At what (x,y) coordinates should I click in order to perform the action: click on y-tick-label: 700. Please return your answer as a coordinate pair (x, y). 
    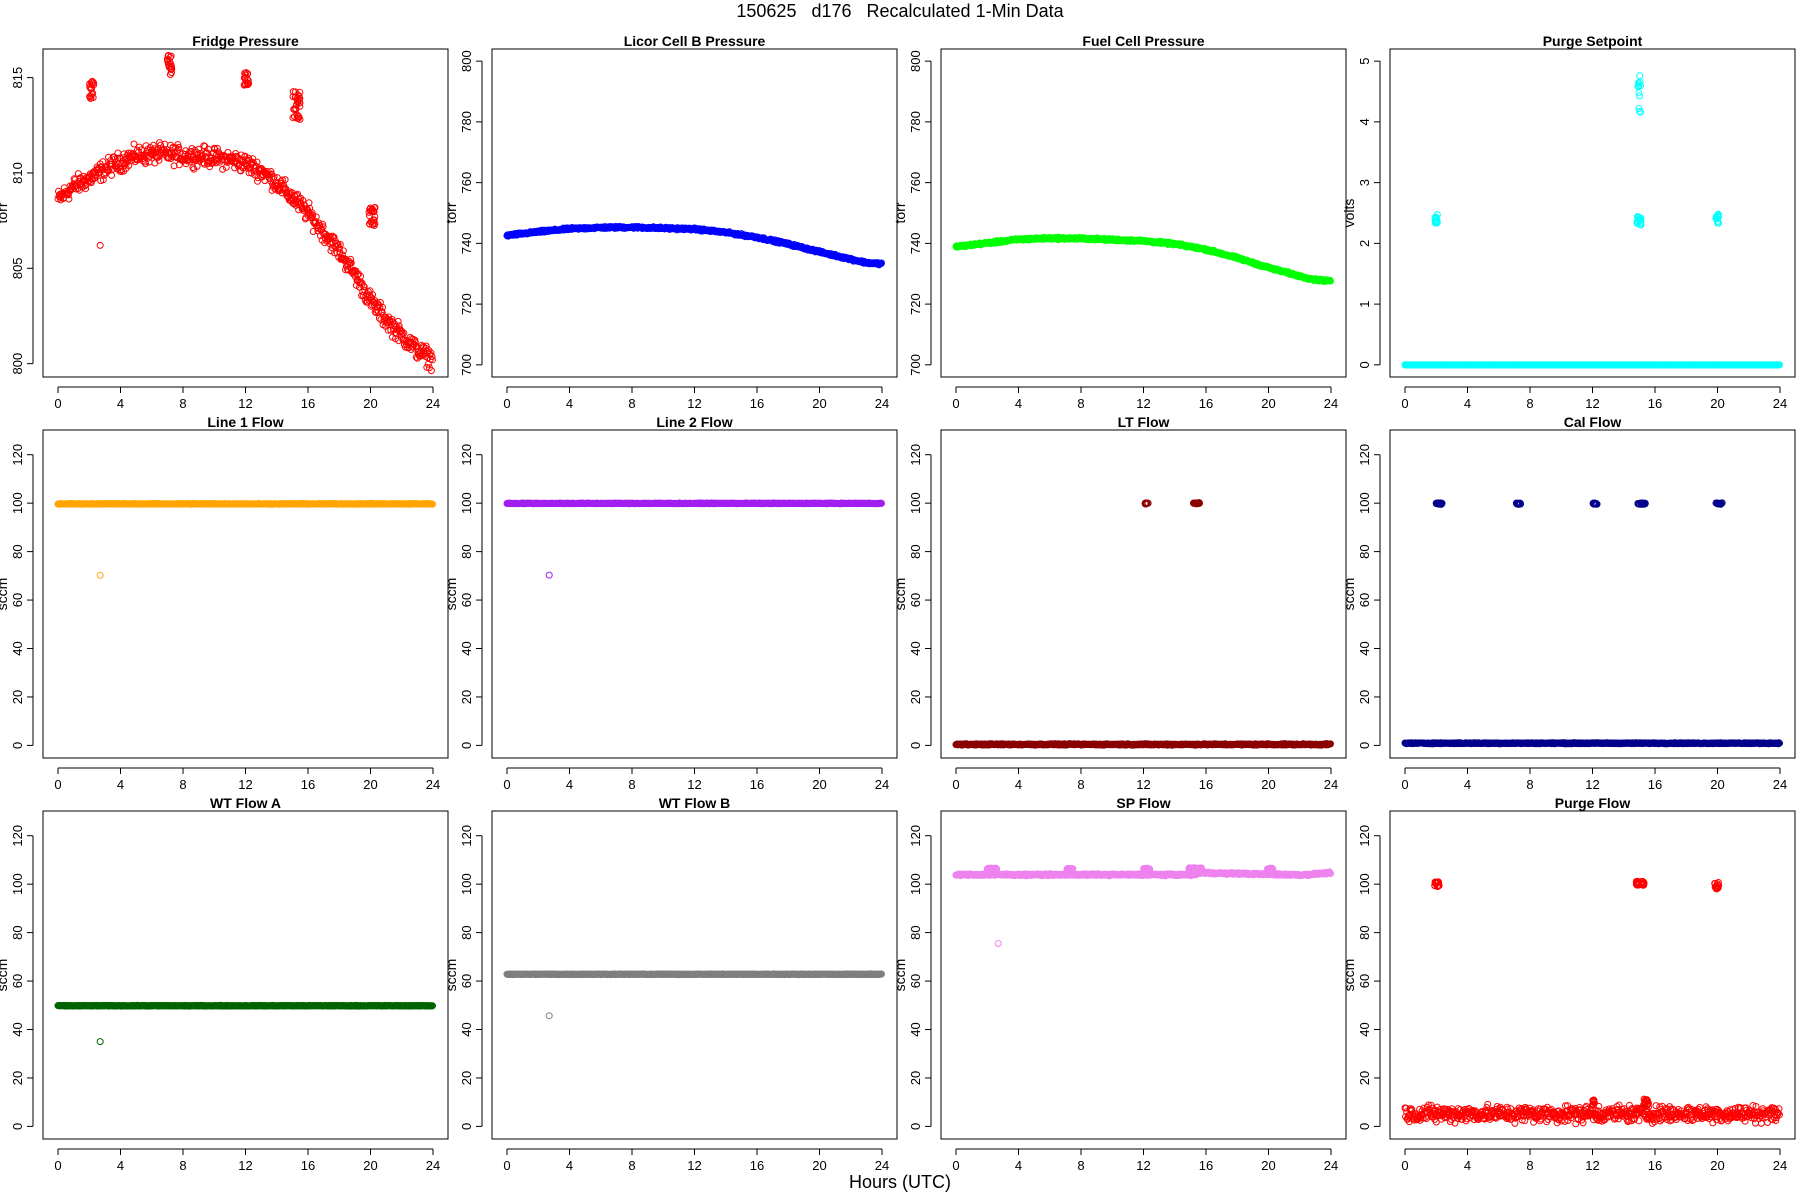
    Looking at the image, I should click on (915, 365).